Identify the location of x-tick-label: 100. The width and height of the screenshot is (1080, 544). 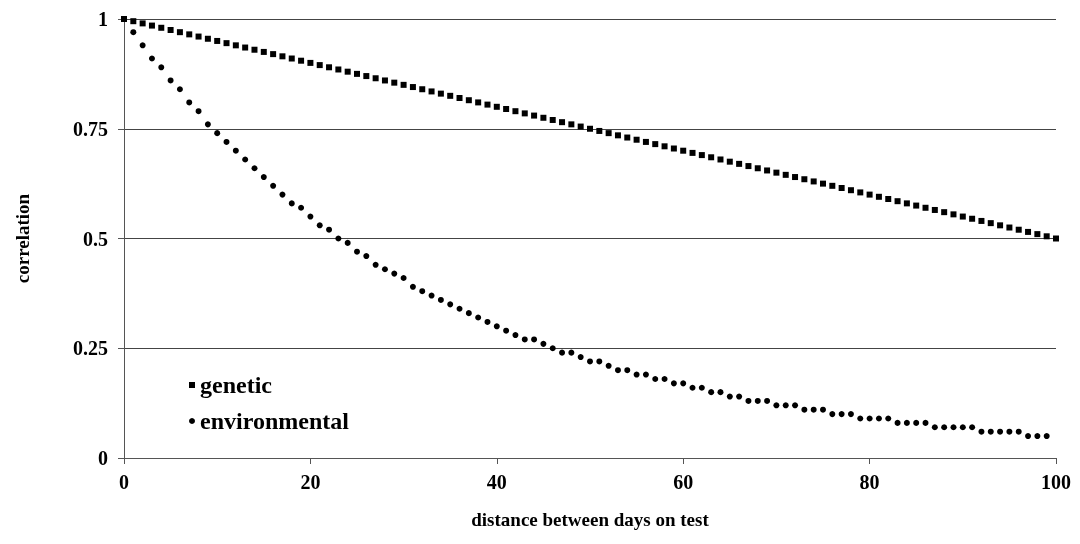
(1056, 482).